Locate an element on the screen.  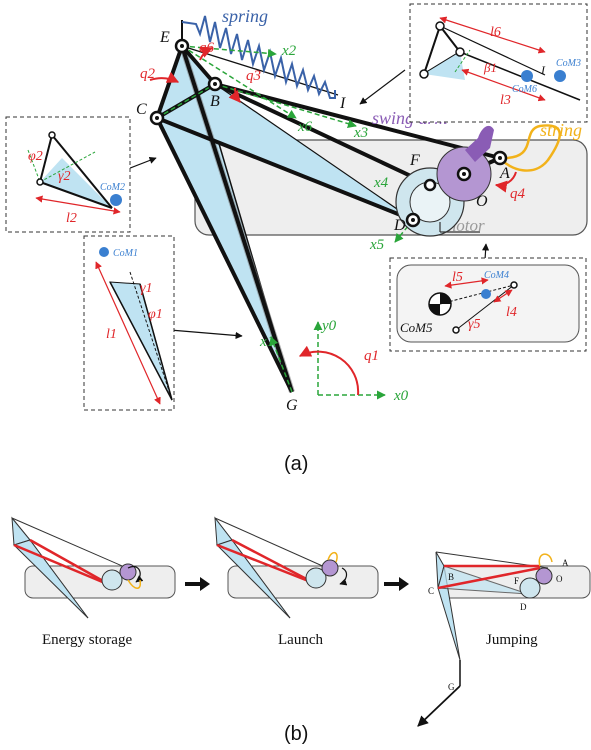
stage-label-energy-storage: Energy storage is located at coordinates (87, 640).